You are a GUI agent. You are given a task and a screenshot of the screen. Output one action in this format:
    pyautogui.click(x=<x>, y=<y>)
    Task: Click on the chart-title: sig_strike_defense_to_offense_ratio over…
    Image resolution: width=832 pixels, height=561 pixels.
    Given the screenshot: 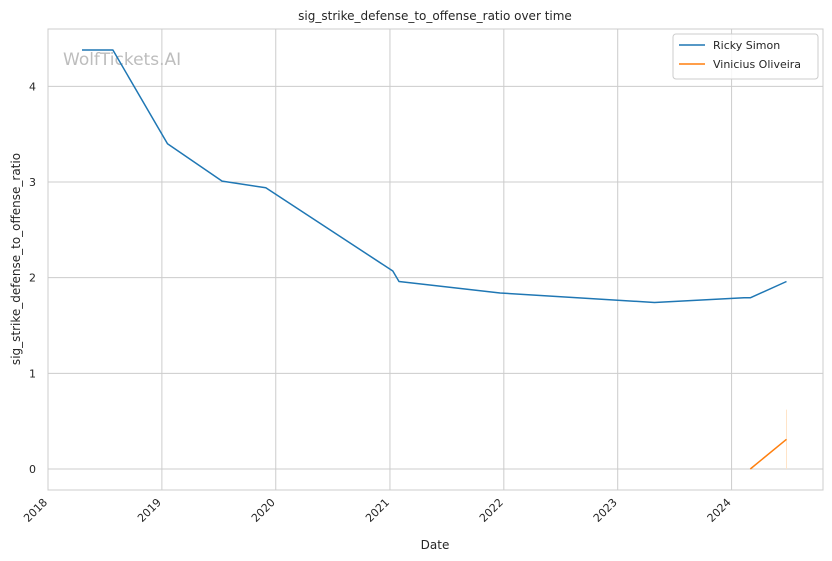 What is the action you would take?
    pyautogui.click(x=435, y=16)
    